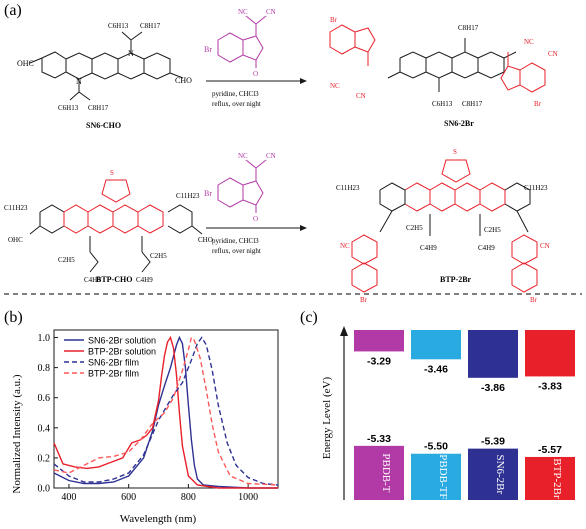 The width and height of the screenshot is (586, 529). Describe the element at coordinates (309, 317) in the screenshot. I see `panel-label-c: (c)` at that location.